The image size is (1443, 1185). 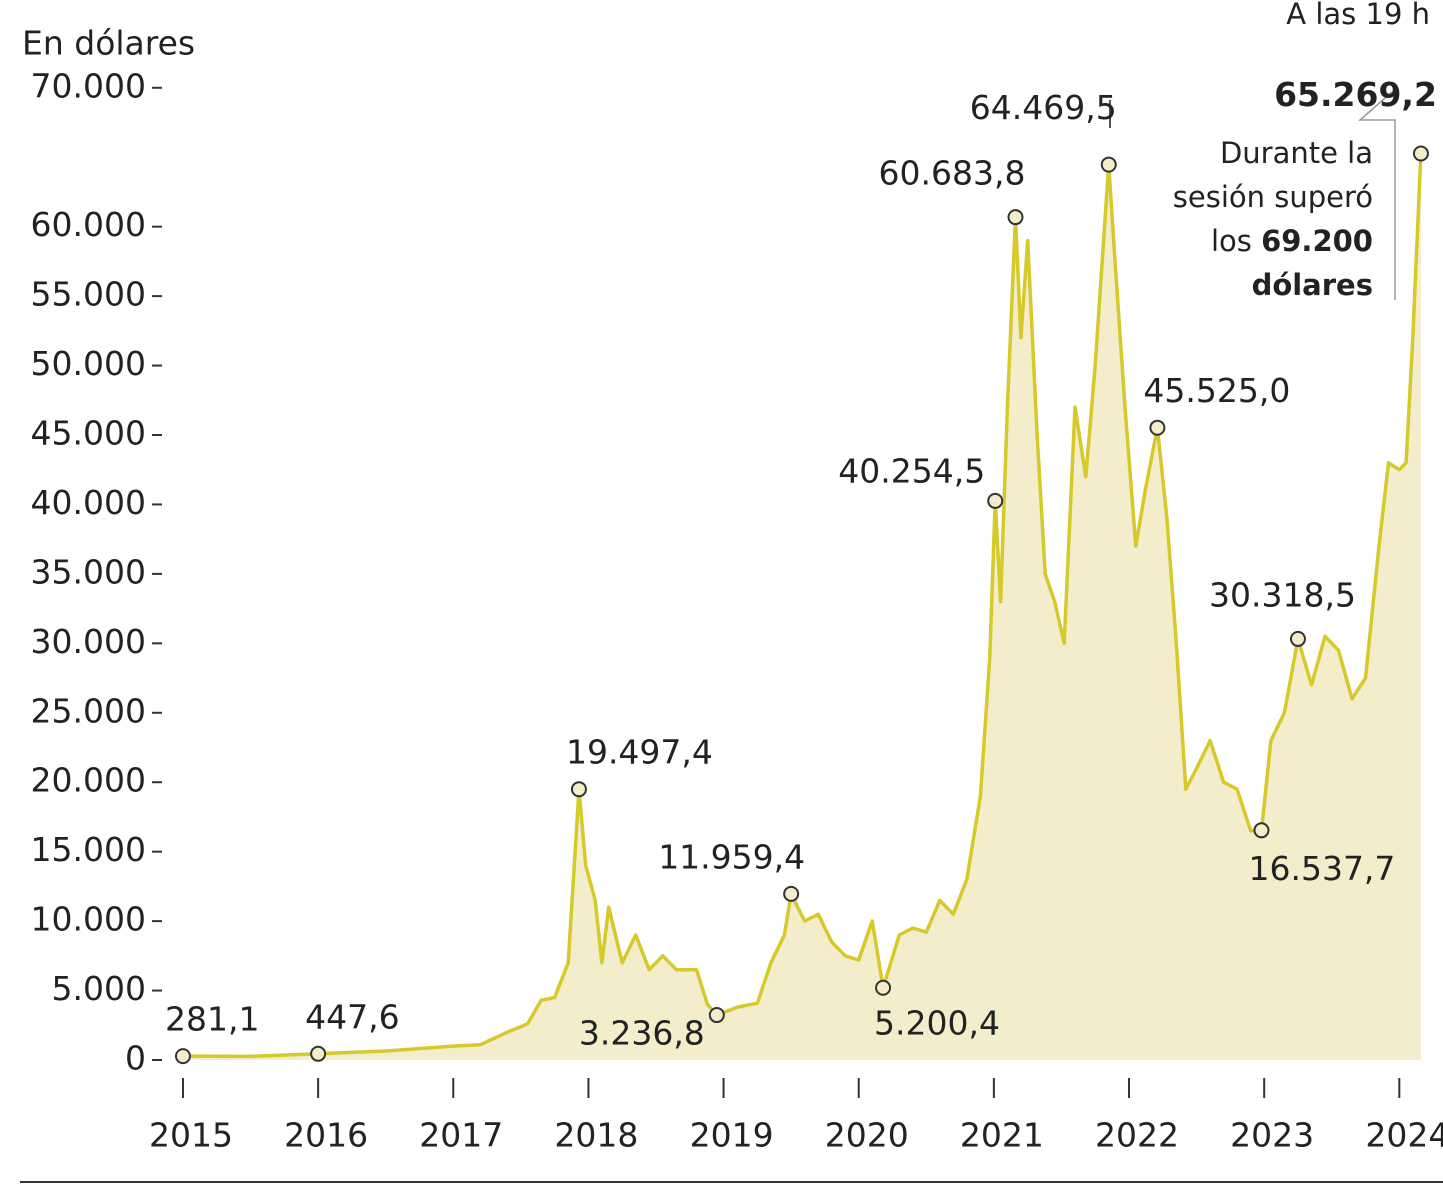 I want to click on y-tick-label: 15.000, so click(x=88, y=849).